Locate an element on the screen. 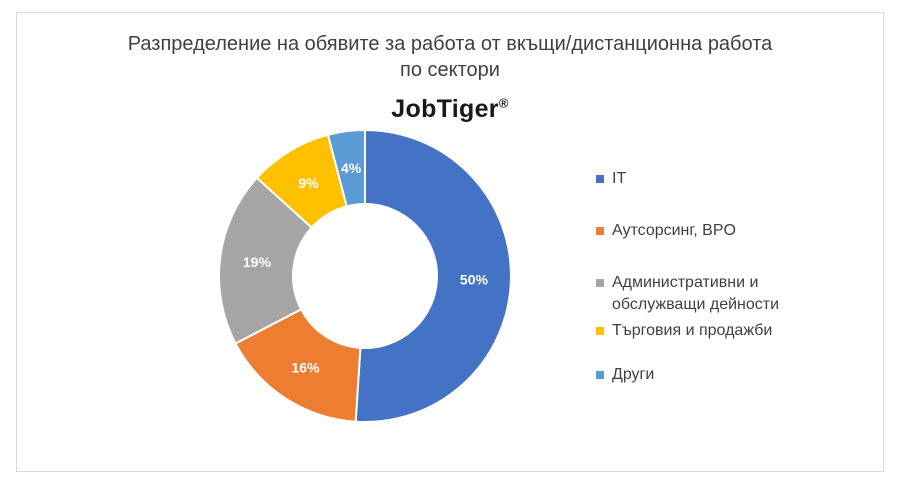  registered-mark: ® is located at coordinates (503, 103).